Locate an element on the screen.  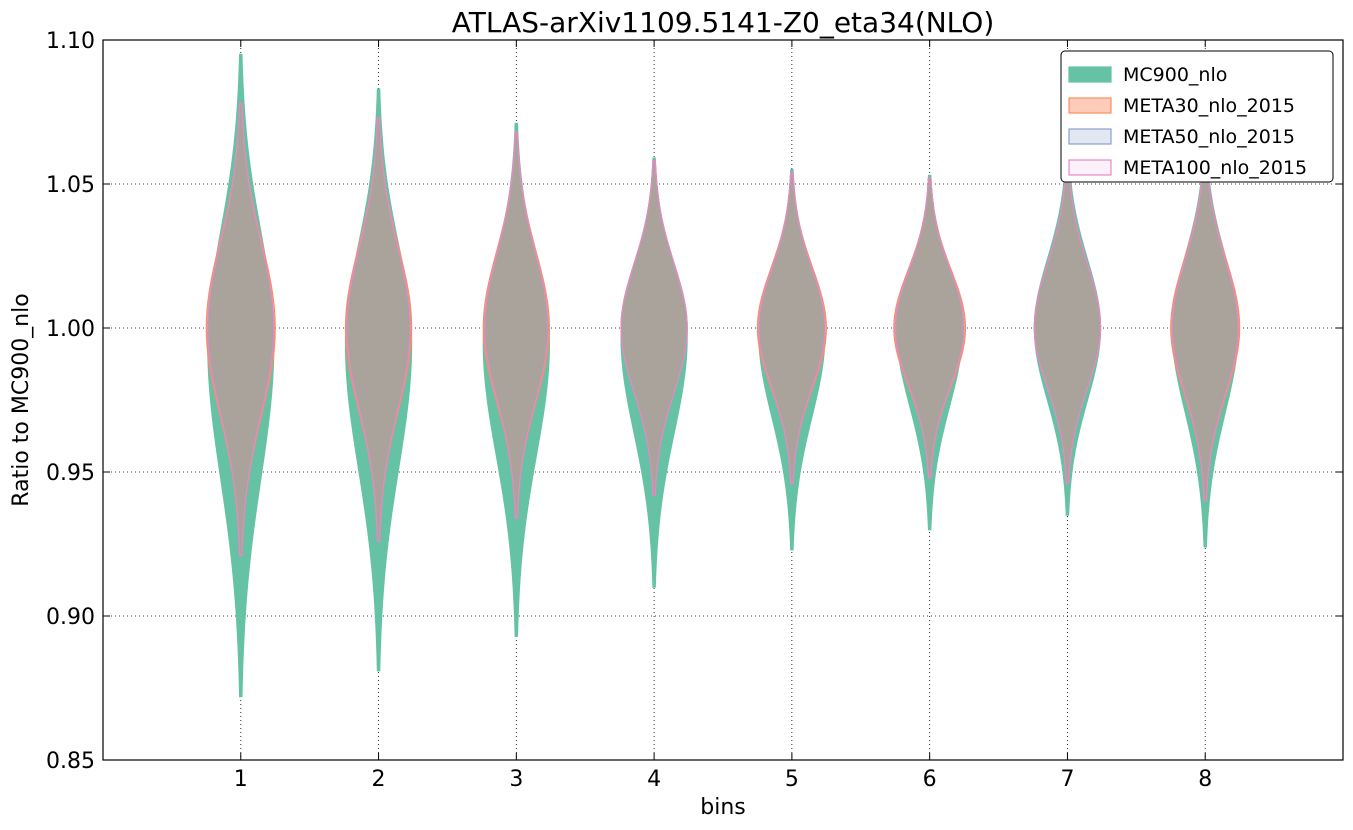
chart-title: ATLAS-arXiv1109.5141-Z0_eta34(NLO) is located at coordinates (723, 22).